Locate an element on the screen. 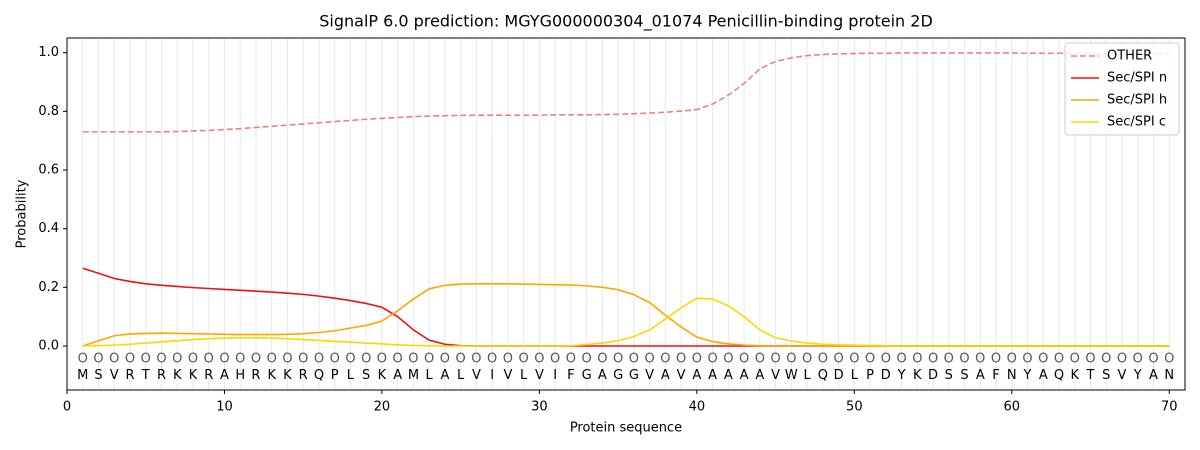 The width and height of the screenshot is (1200, 450). legend-box is located at coordinates (1122, 89).